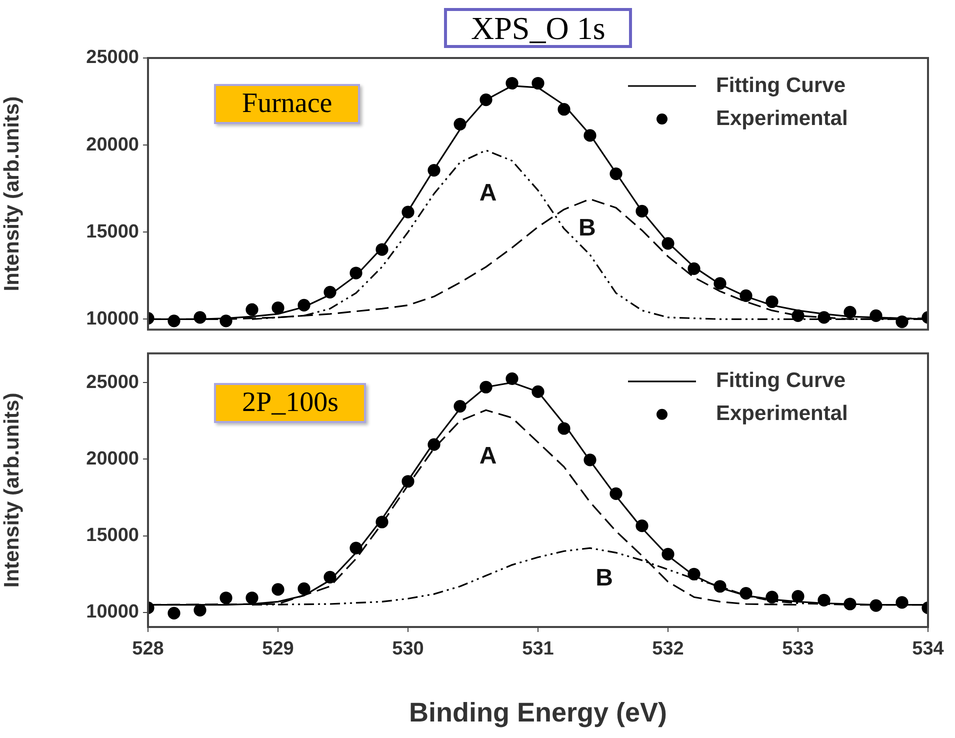 This screenshot has width=955, height=738. I want to click on x-tick-label: 528, so click(148, 649).